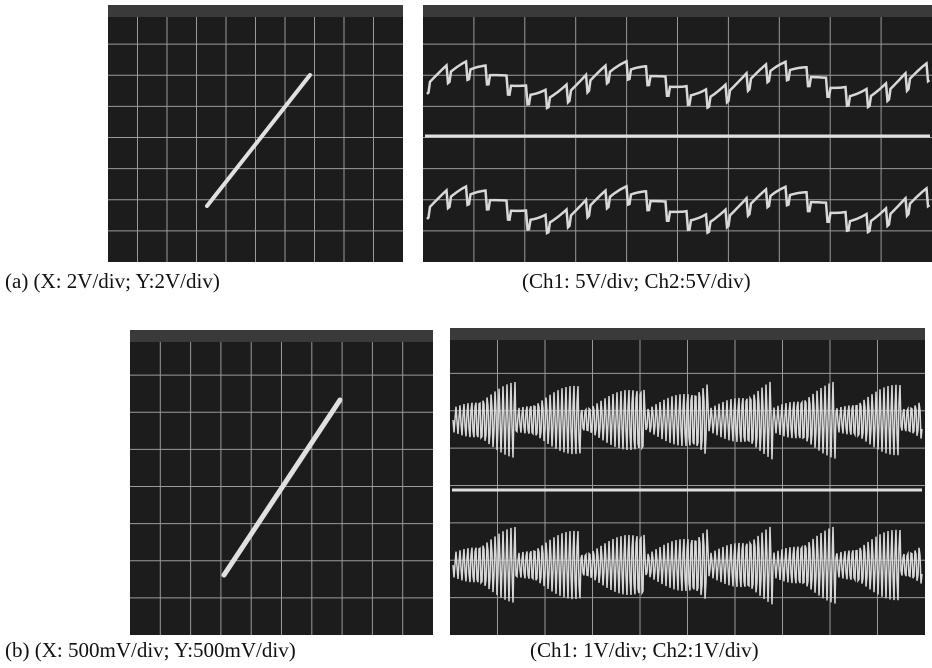  What do you see at coordinates (150, 650) in the screenshot?
I see `caption-xy-b: (b) (X: 500mV/div; Y:500mV/div)` at bounding box center [150, 650].